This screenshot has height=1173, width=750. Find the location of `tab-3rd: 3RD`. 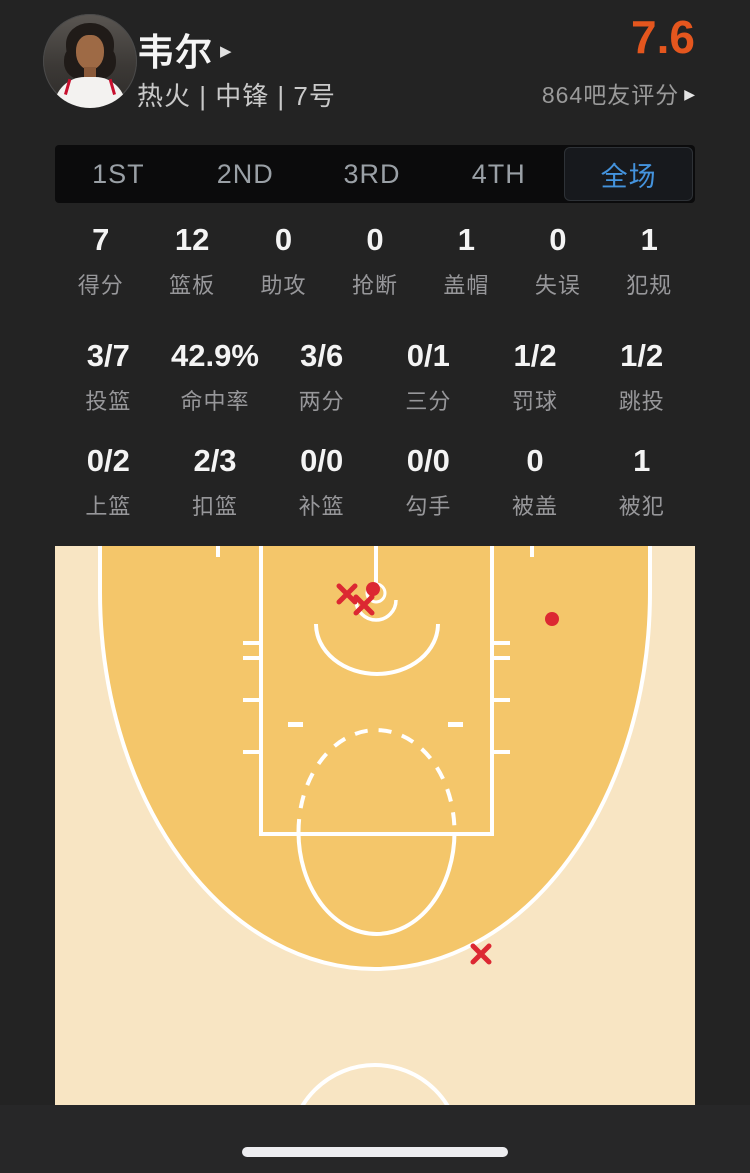

tab-3rd: 3RD is located at coordinates (372, 173).